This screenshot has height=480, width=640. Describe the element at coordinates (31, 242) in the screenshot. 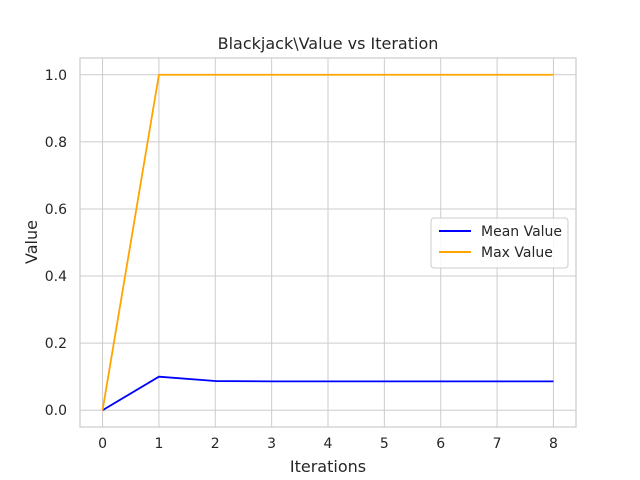

I see `y-axis-label: Value` at that location.